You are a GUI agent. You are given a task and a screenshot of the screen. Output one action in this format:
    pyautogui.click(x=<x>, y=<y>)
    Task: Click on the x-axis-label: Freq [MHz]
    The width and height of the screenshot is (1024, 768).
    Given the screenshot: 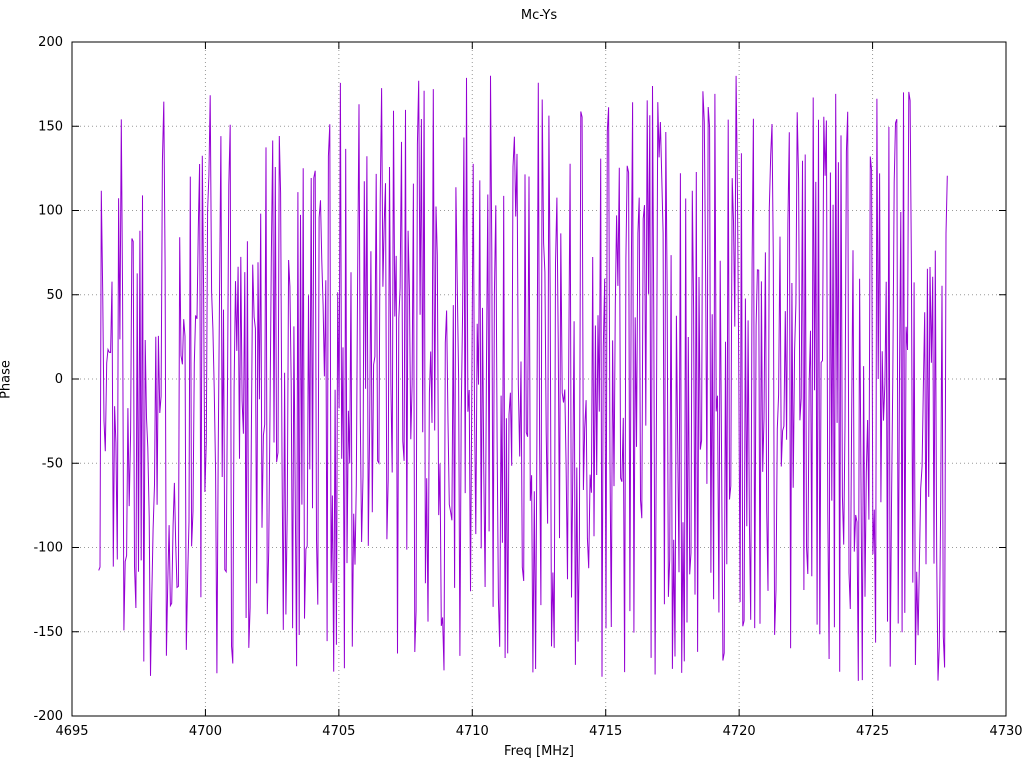 What is the action you would take?
    pyautogui.click(x=539, y=751)
    